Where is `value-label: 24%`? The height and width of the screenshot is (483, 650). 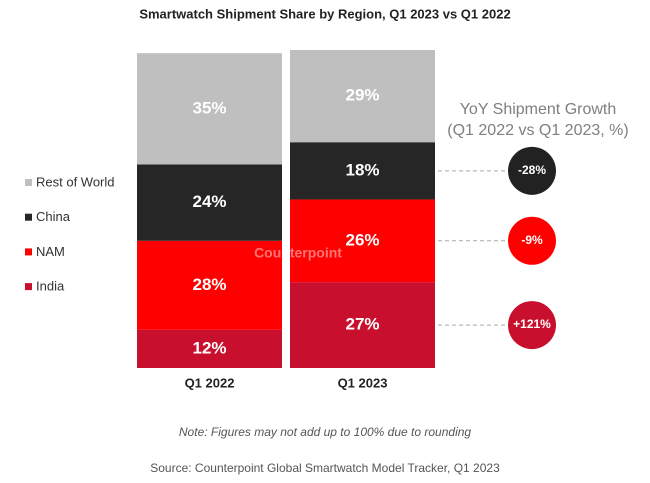 value-label: 24% is located at coordinates (209, 201).